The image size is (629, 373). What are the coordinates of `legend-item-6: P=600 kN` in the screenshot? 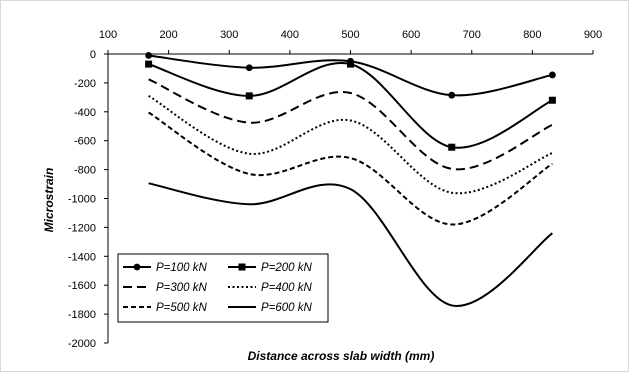 It's located at (270, 308).